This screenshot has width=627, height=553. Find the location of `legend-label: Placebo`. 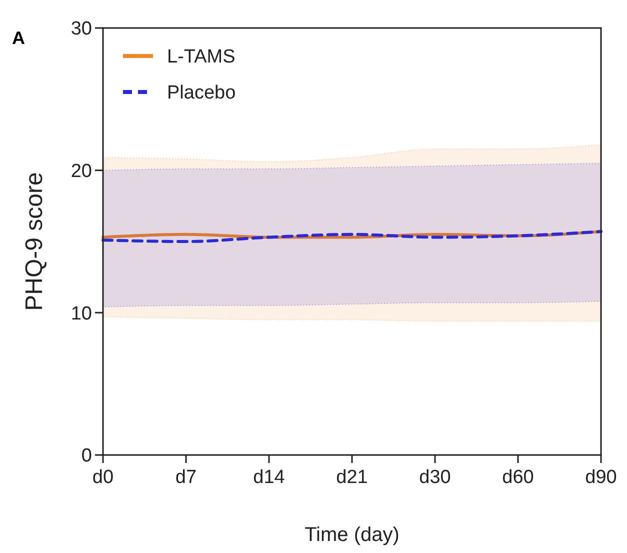

legend-label: Placebo is located at coordinates (201, 93).